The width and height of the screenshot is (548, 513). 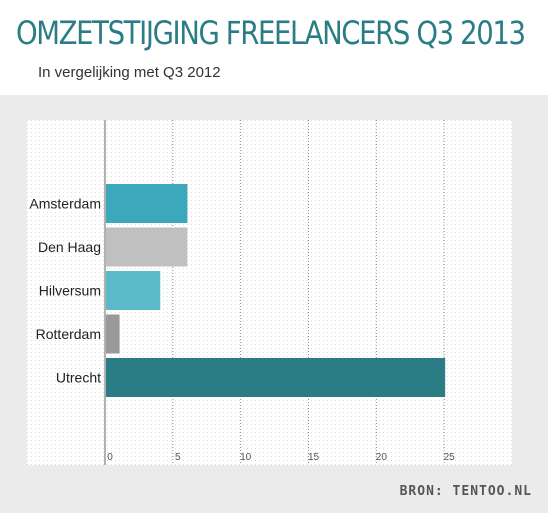 What do you see at coordinates (147, 247) in the screenshot?
I see `bar-den-haag` at bounding box center [147, 247].